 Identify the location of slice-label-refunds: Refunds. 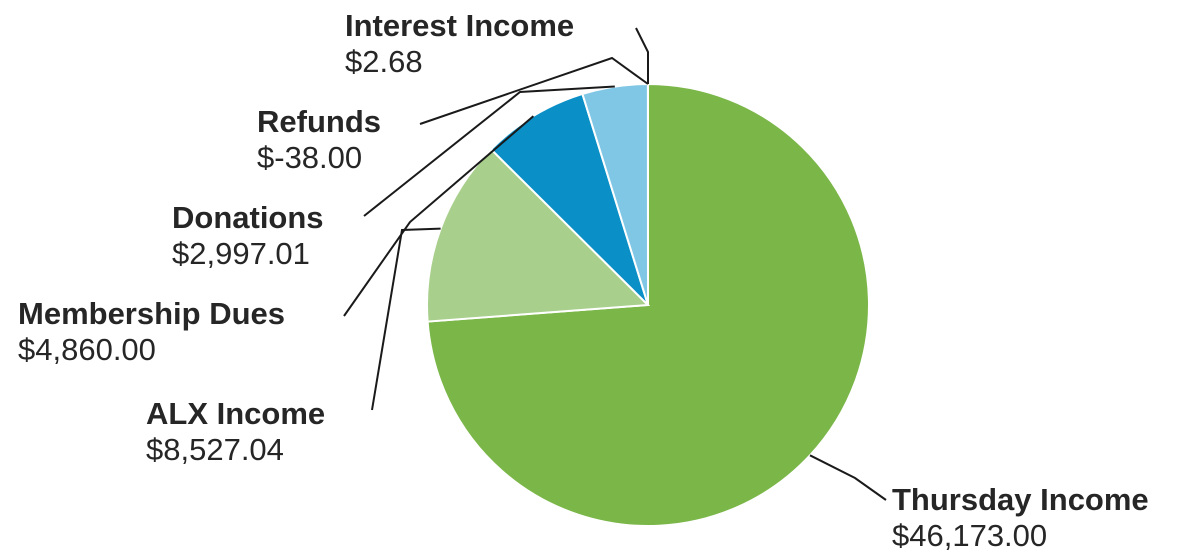
(319, 121).